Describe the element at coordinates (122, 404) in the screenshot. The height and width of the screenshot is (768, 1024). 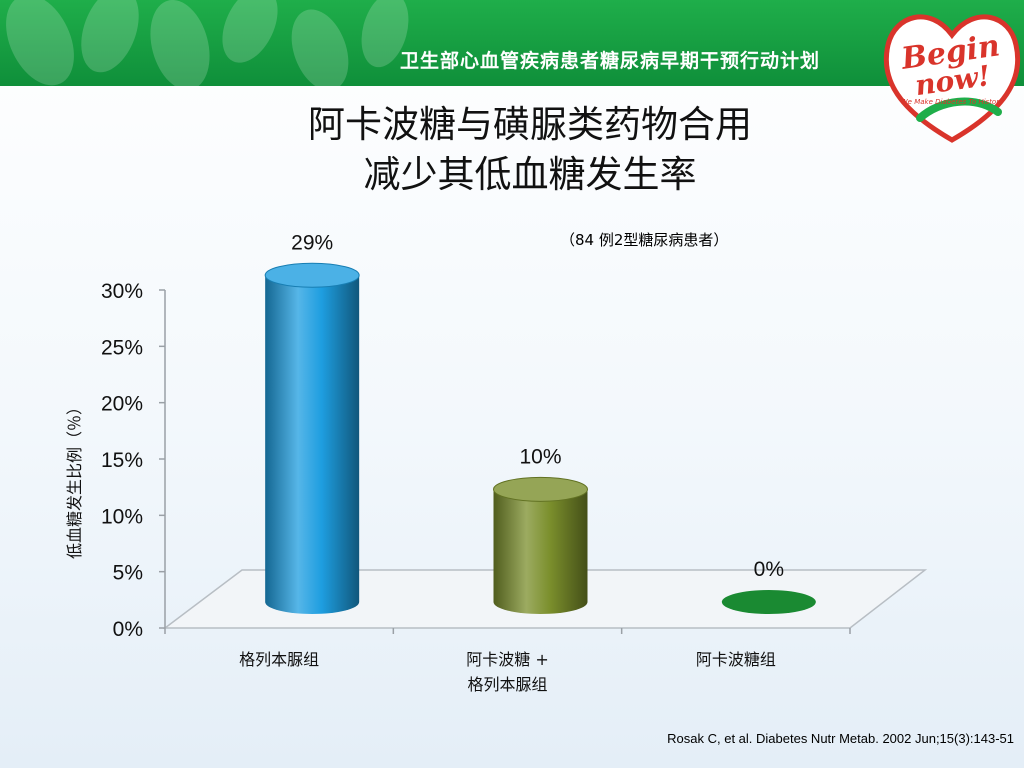
I see `y-tick-label: 20%` at that location.